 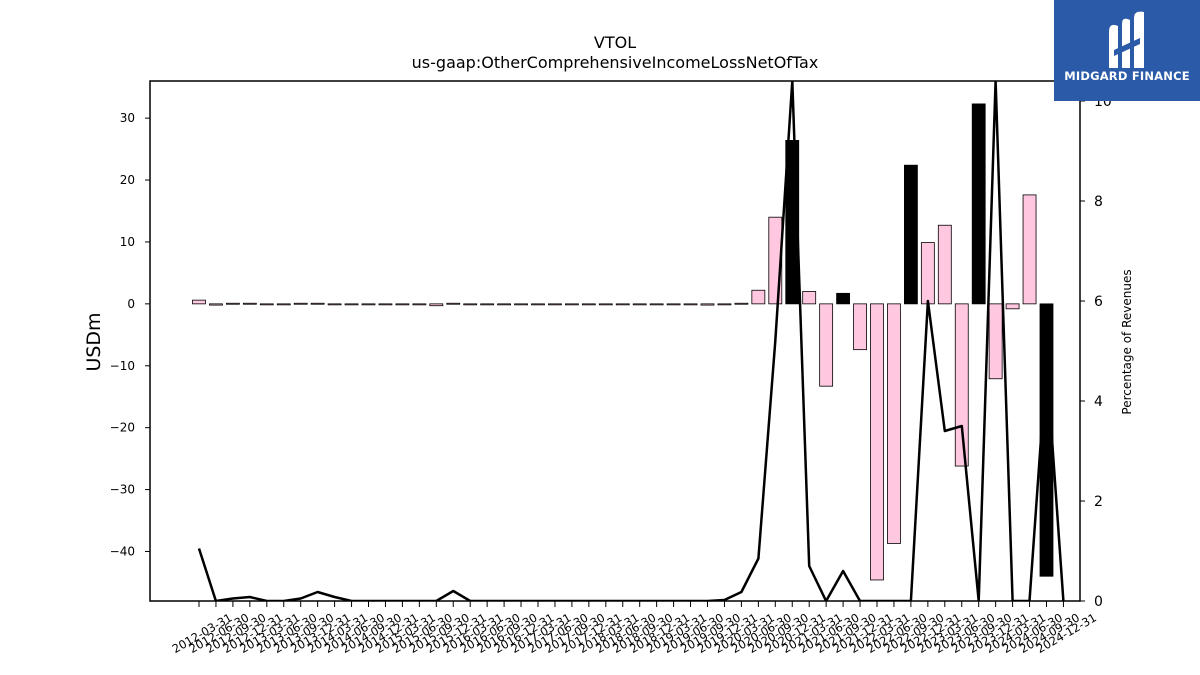 I want to click on y-tick-label: −10, so click(x=122, y=366).